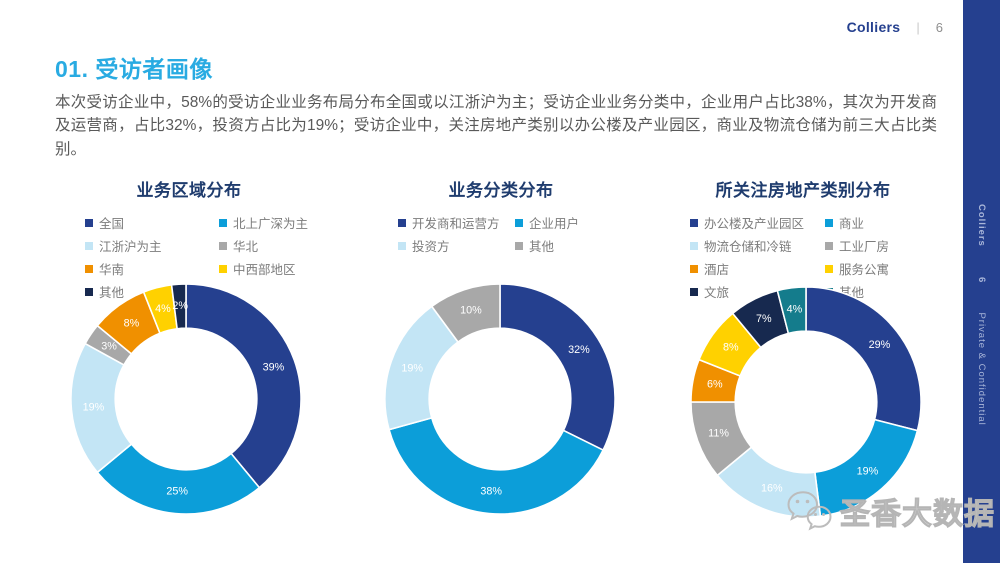 The image size is (1000, 563). Describe the element at coordinates (939, 27) in the screenshot. I see `page-number: 6` at that location.